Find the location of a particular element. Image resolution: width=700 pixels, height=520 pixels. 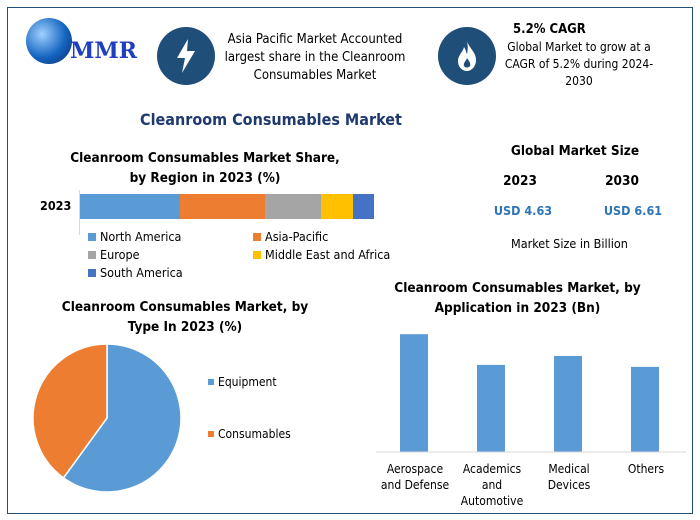

pie-legend-item: Equipment is located at coordinates (242, 382).